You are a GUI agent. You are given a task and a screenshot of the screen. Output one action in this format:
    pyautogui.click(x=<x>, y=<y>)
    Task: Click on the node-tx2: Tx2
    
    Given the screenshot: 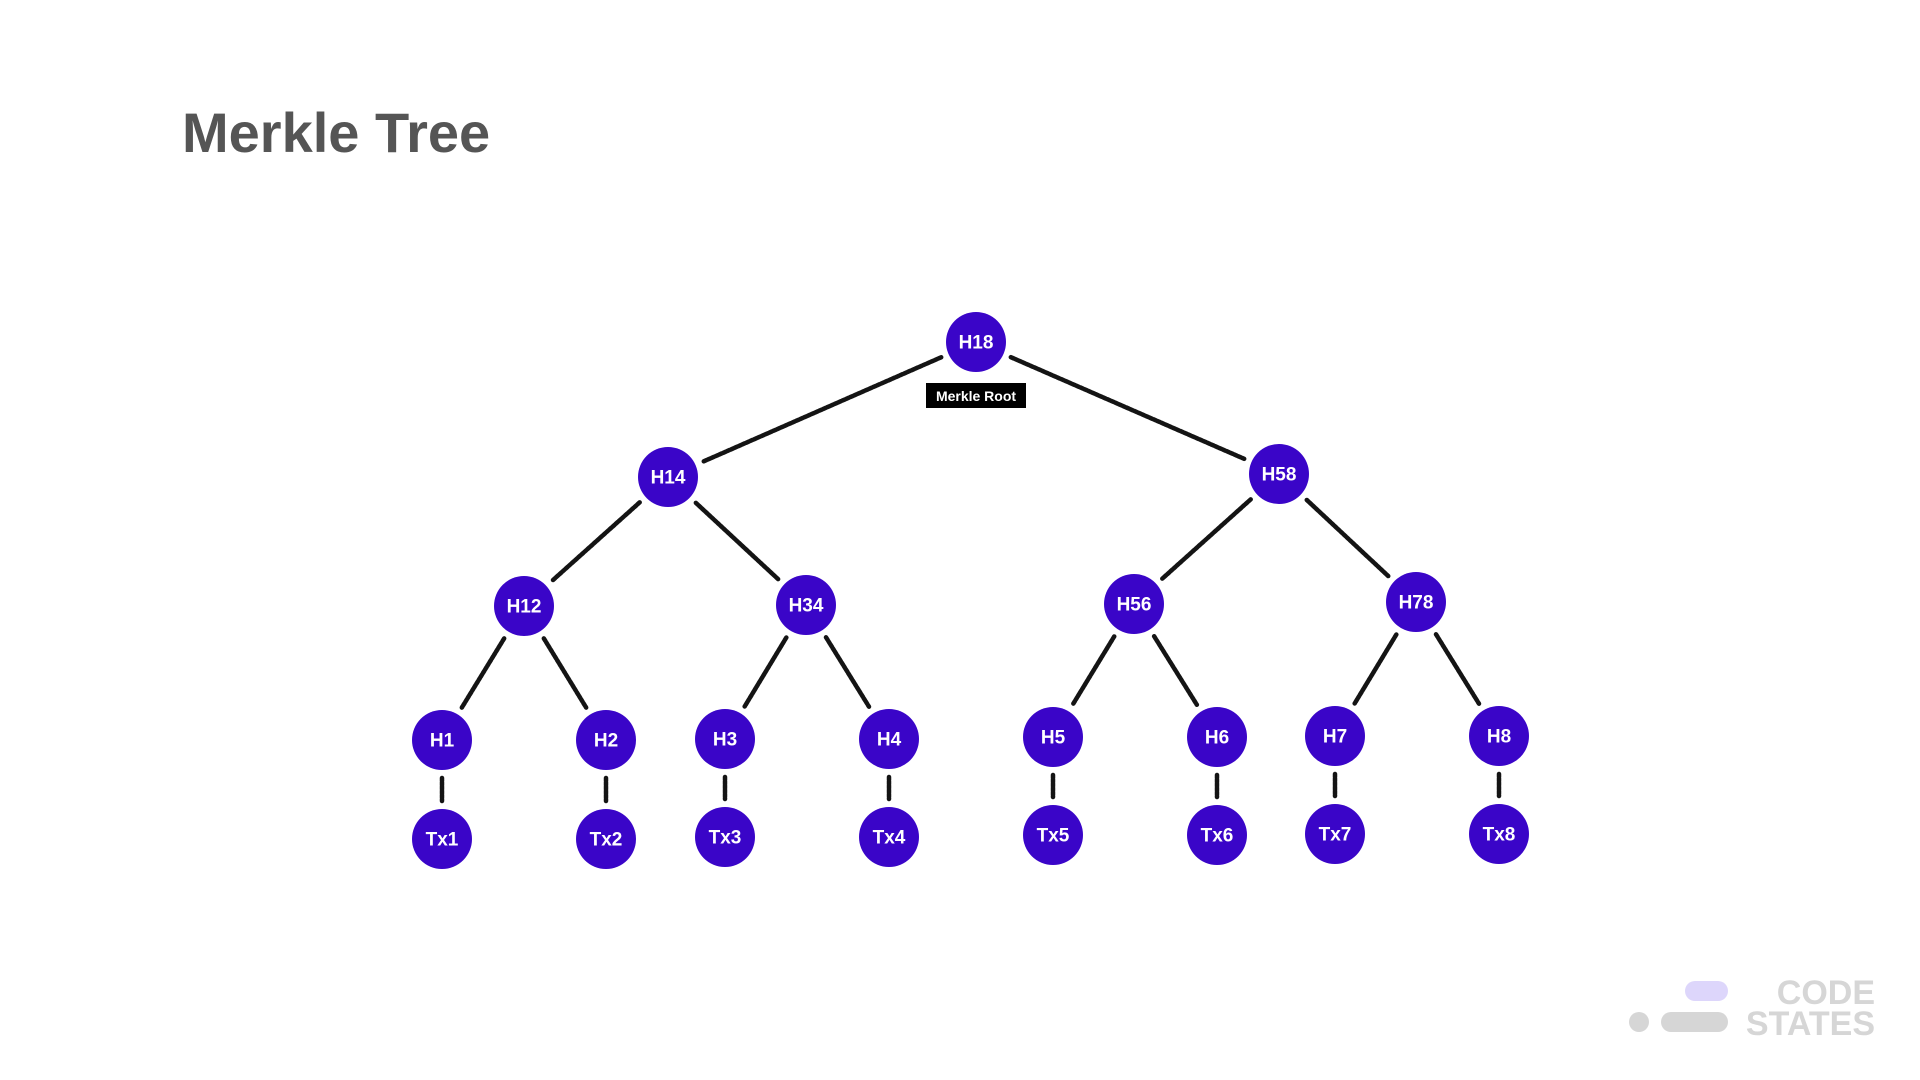 What is the action you would take?
    pyautogui.click(x=606, y=839)
    